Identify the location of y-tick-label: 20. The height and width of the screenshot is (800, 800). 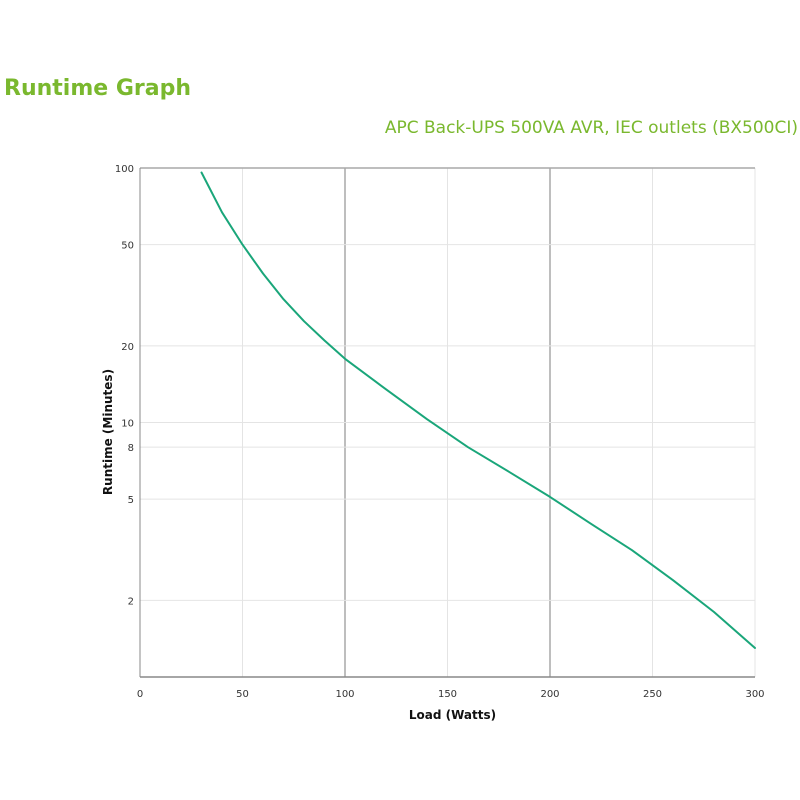
(127, 347).